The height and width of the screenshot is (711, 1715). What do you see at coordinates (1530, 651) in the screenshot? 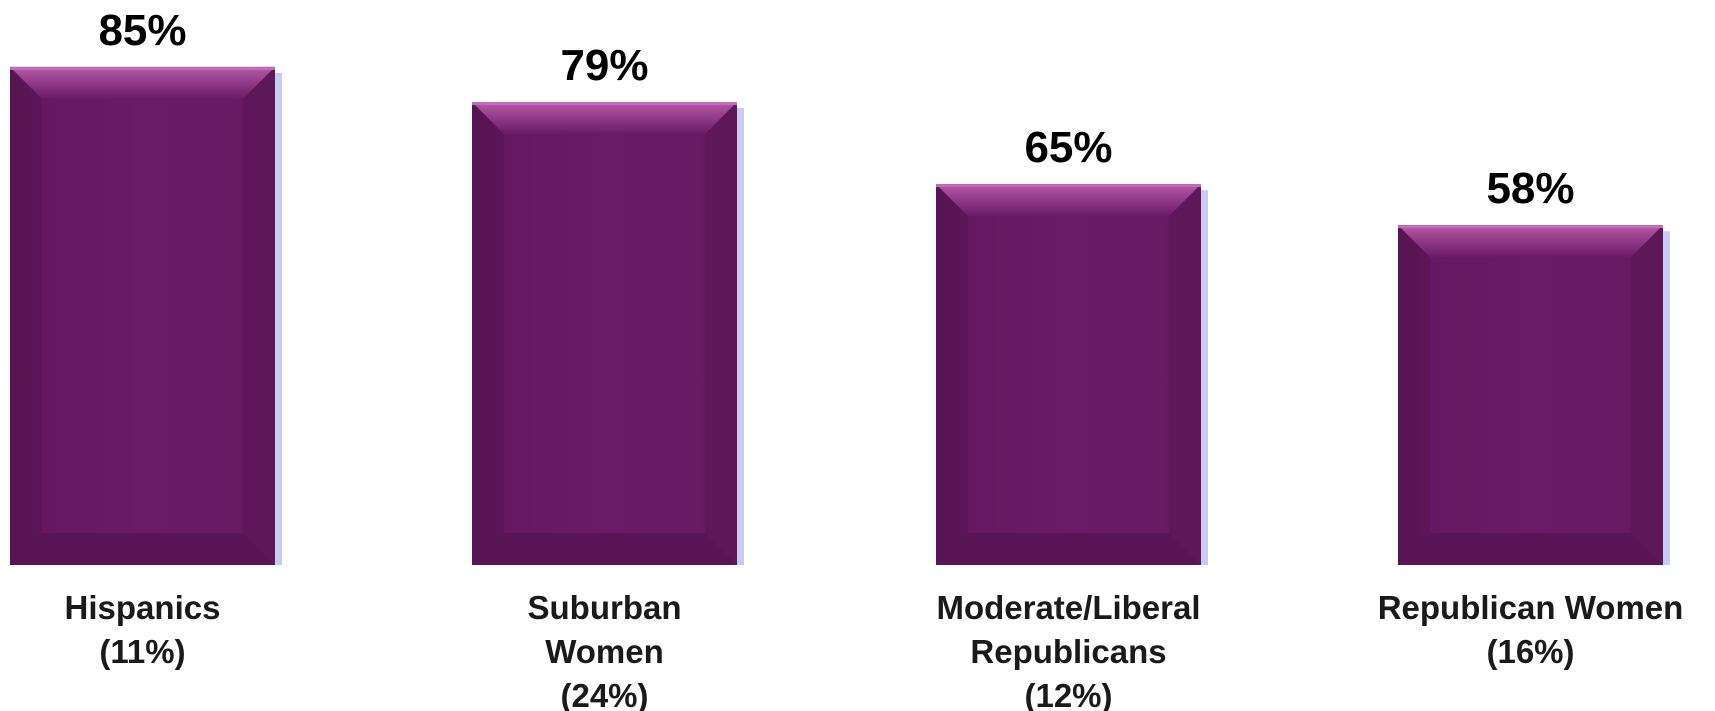
I see `category-label-line: (16%)` at bounding box center [1530, 651].